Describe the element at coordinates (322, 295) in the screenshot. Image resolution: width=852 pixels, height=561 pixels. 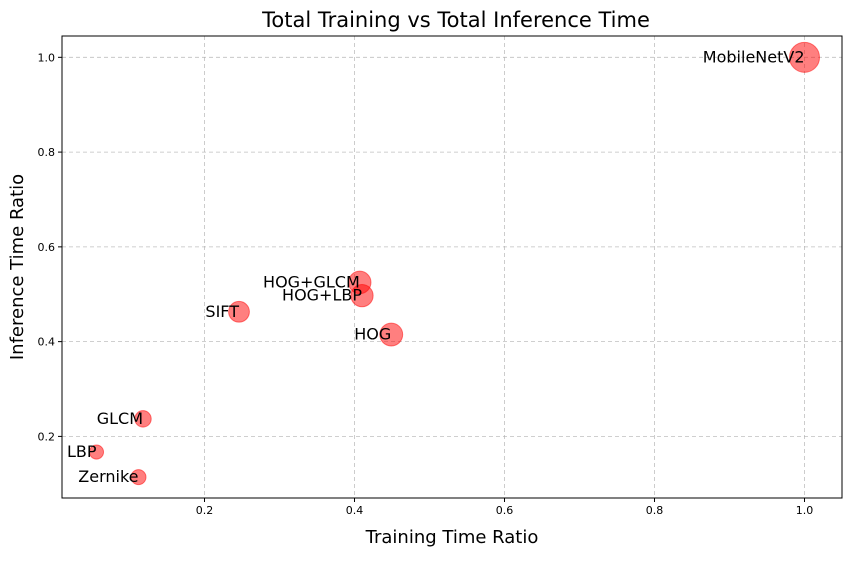
I see `data-point-label: HOG+LBP` at that location.